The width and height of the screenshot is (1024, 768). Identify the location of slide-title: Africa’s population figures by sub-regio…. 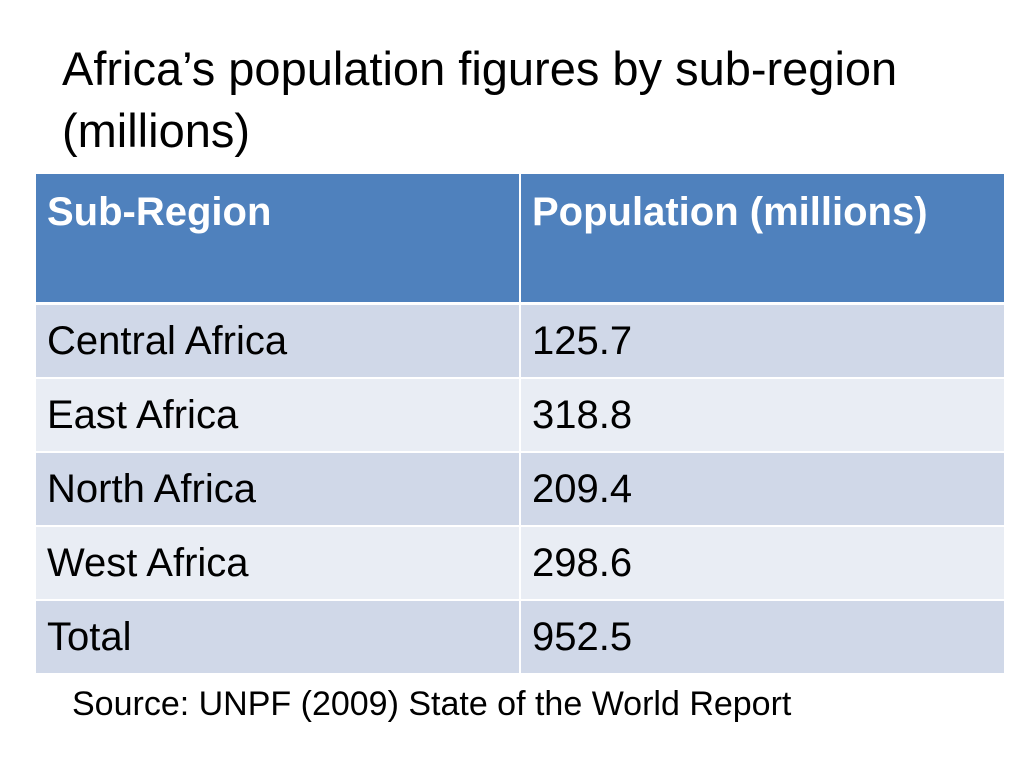
(480, 99).